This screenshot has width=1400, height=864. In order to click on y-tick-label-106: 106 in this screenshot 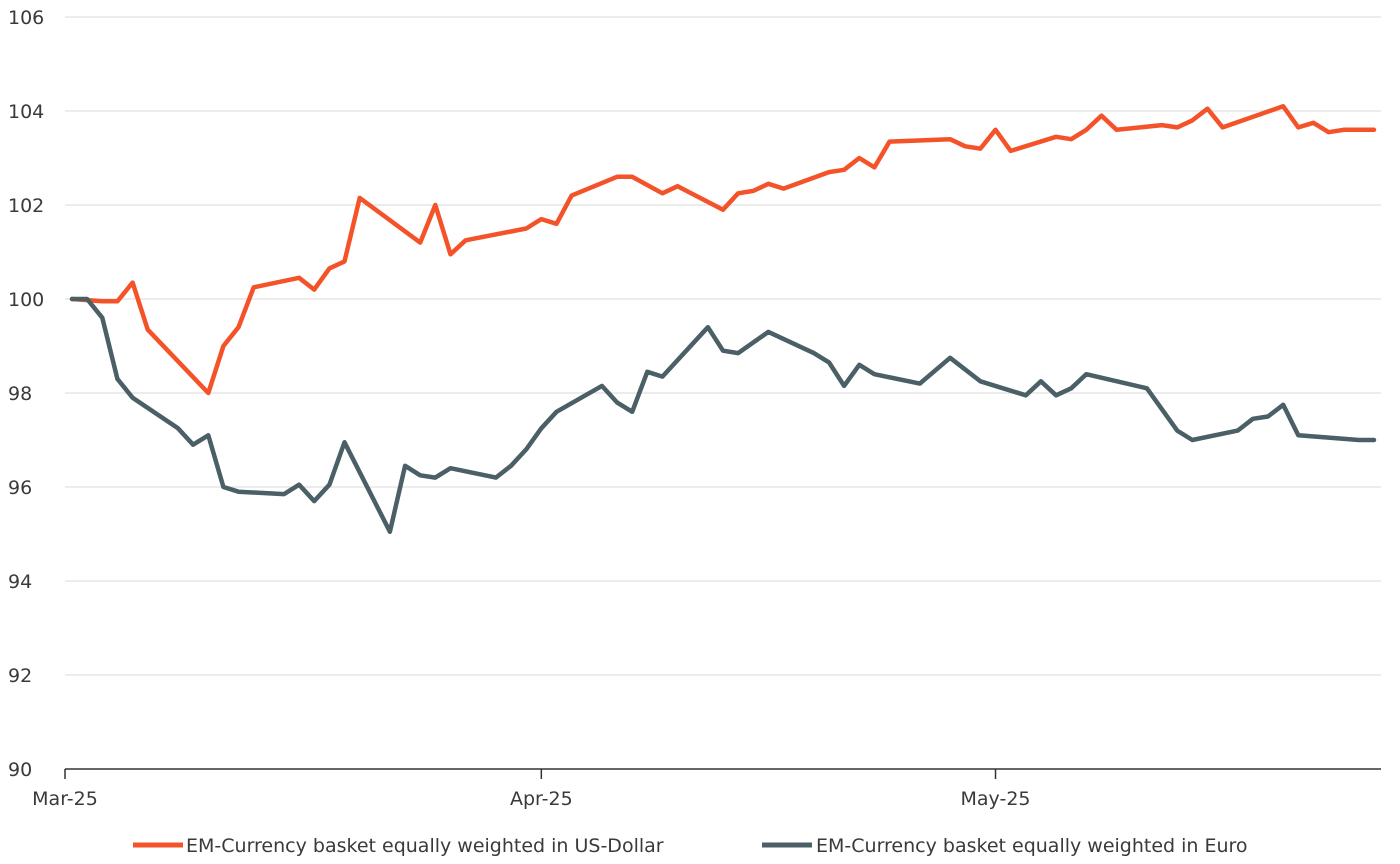, I will do `click(26, 18)`.